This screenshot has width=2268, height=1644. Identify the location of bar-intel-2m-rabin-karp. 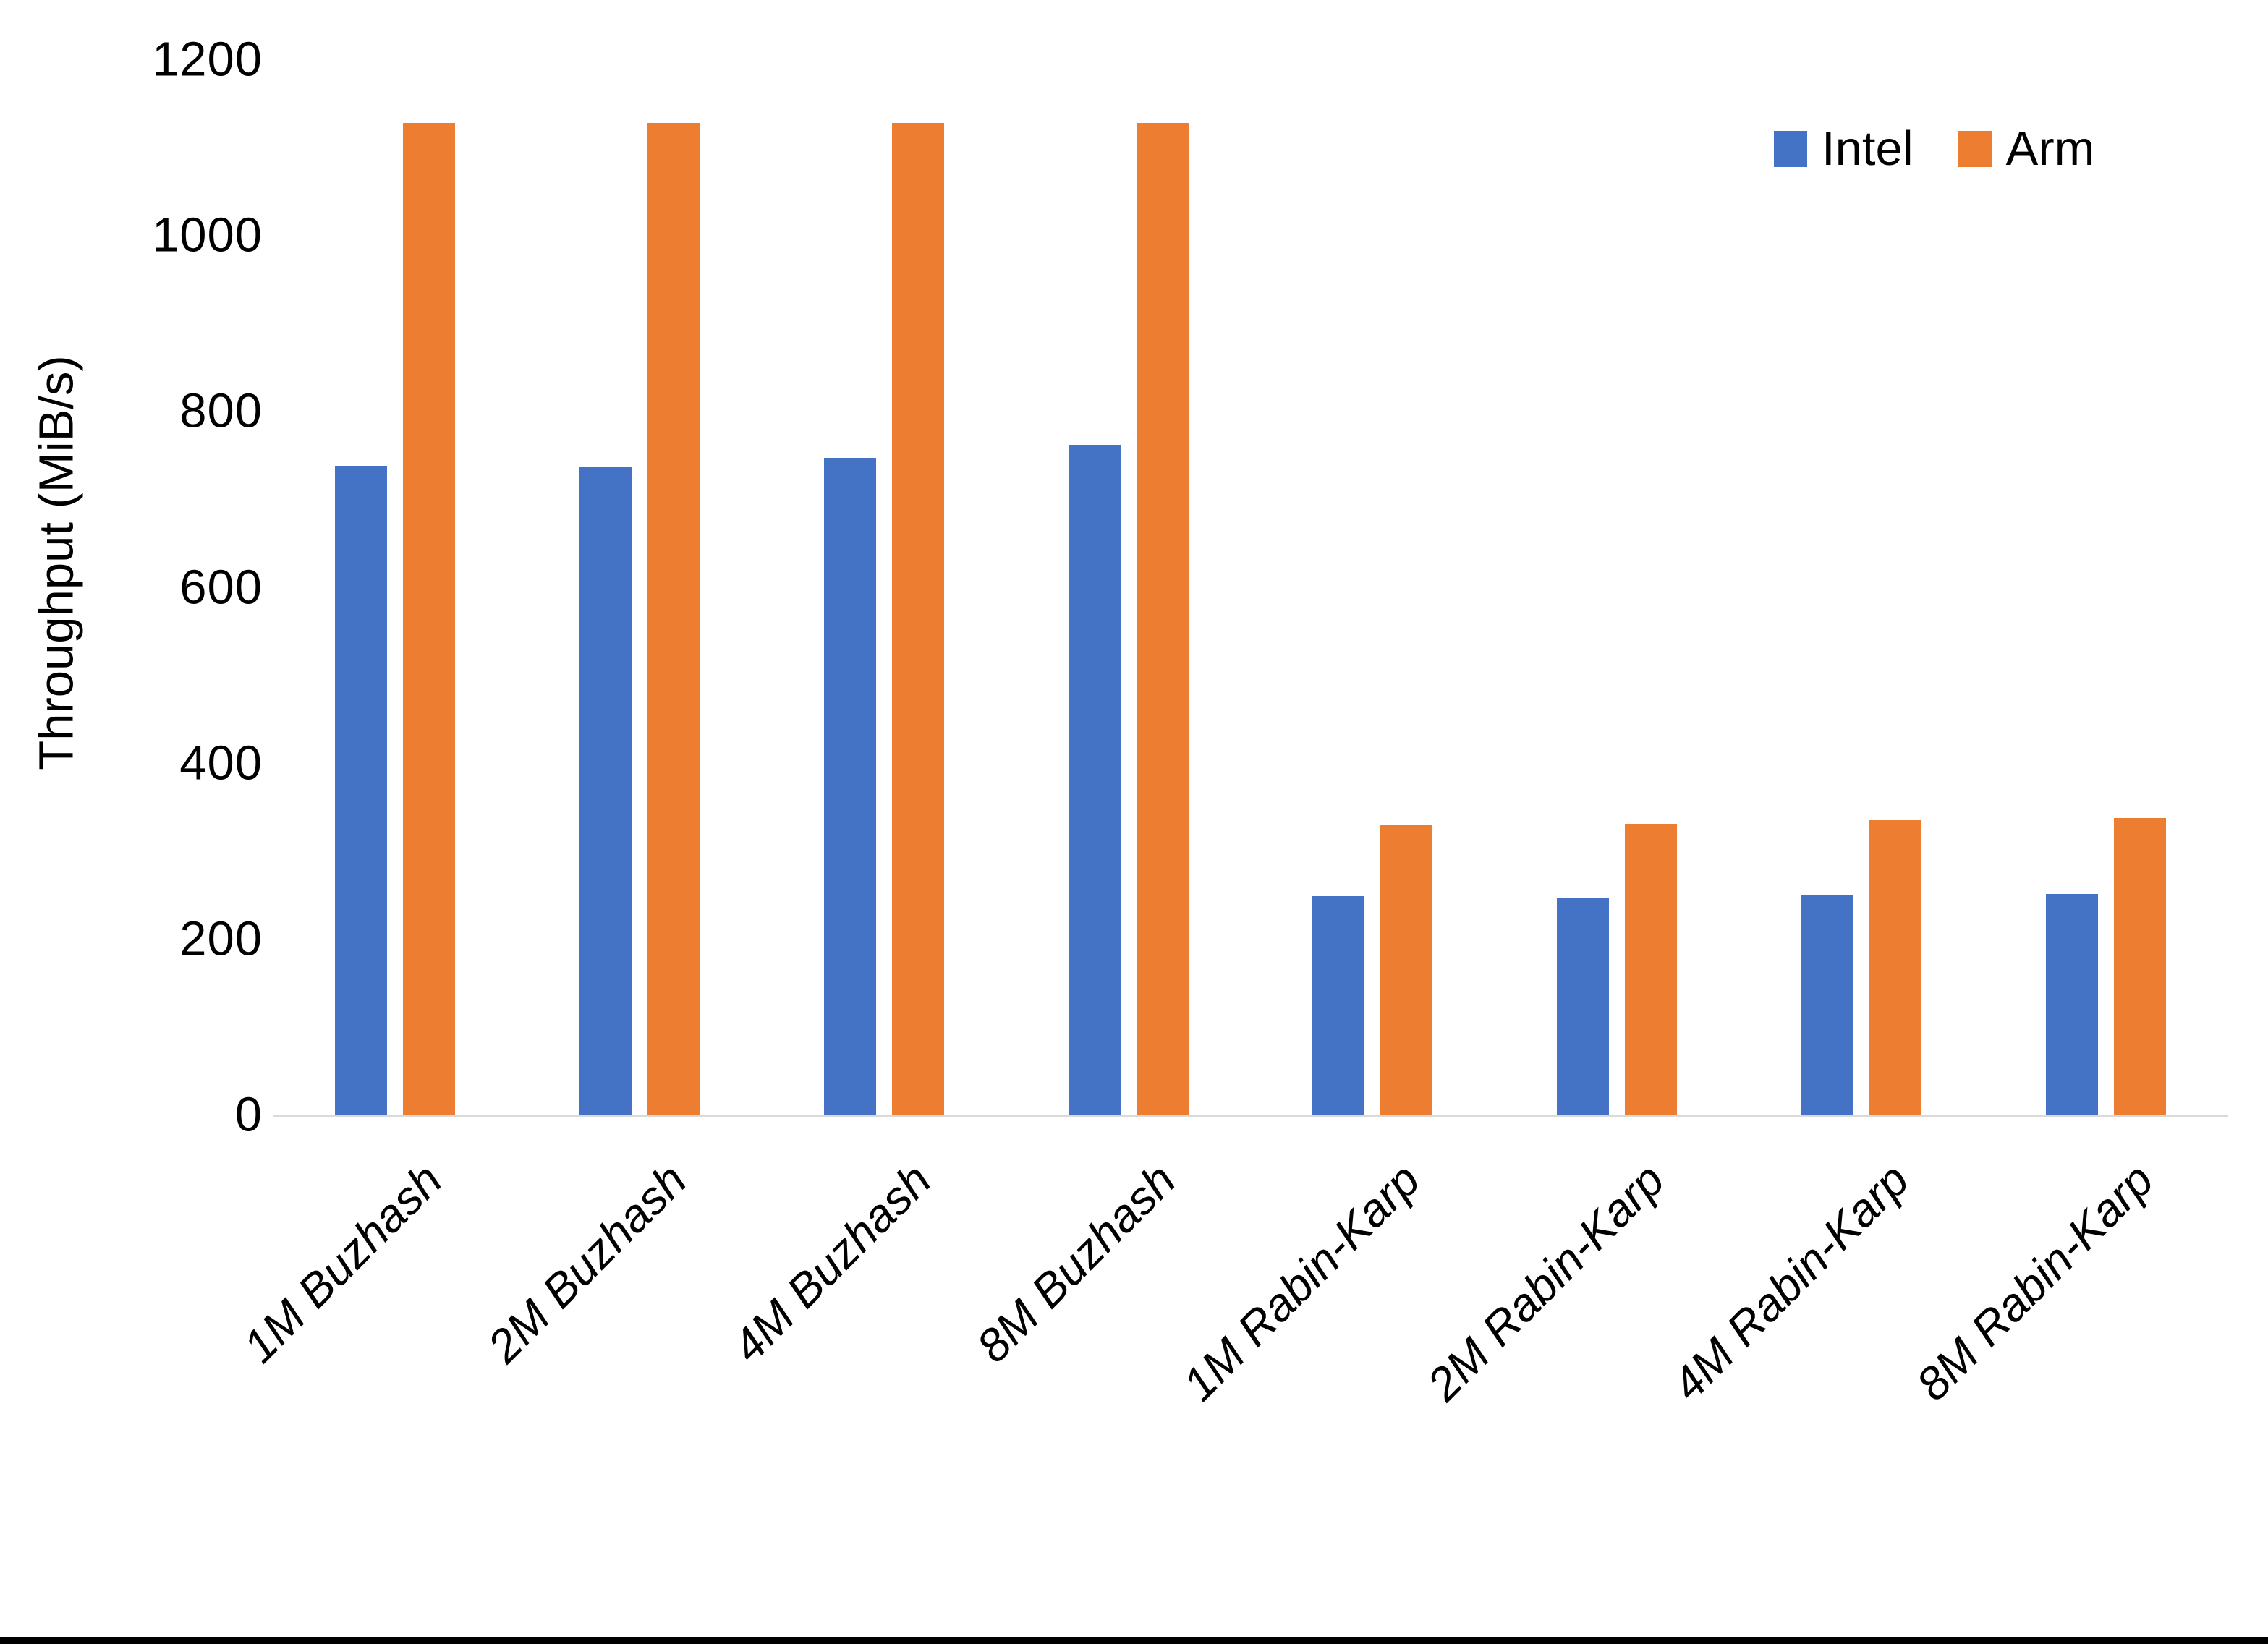
(1583, 1006).